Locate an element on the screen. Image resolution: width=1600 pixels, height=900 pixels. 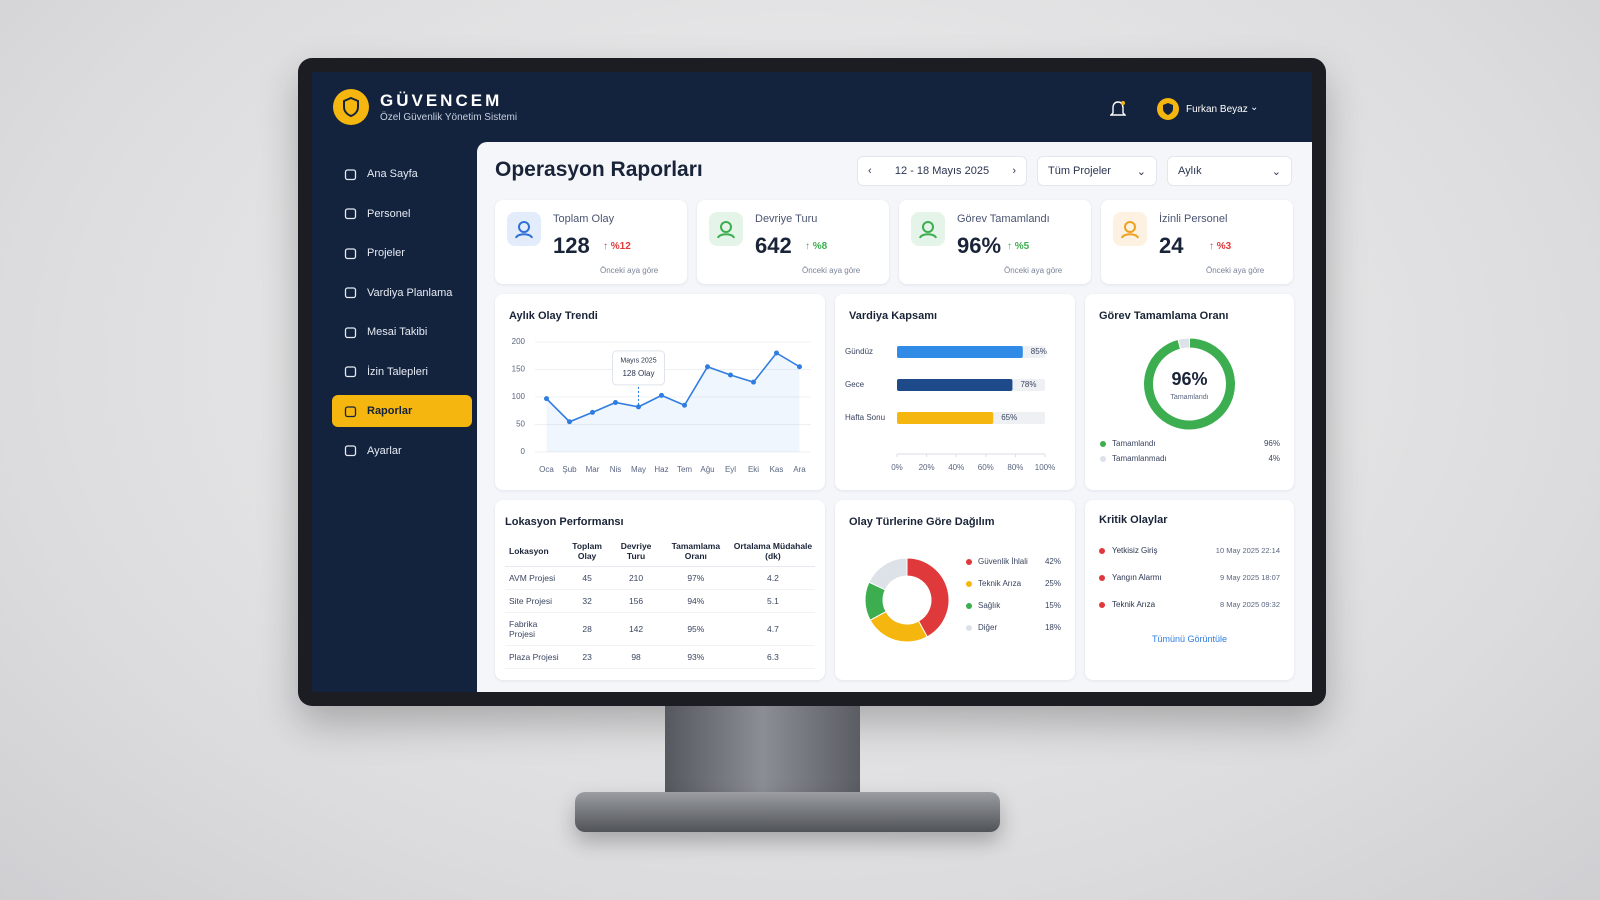
project-filter: Tüm Projeler ⌄ is located at coordinates (1097, 171).